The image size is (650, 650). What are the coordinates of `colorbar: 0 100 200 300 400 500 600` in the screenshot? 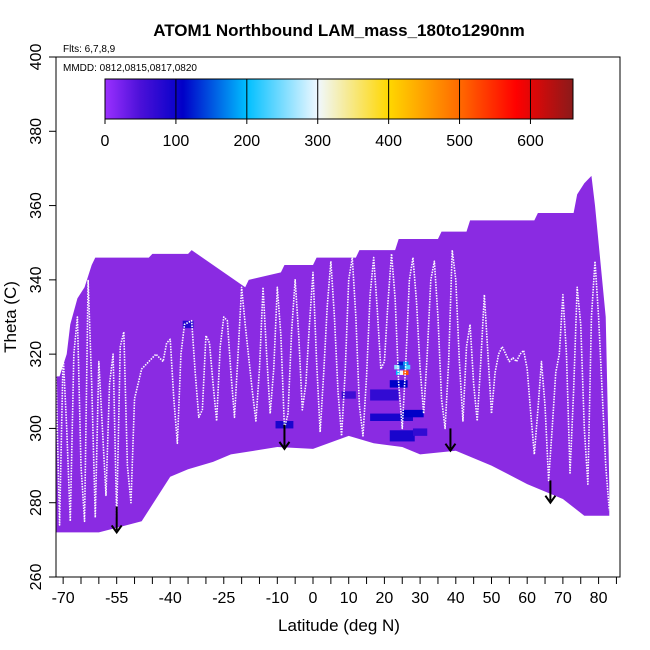 It's located at (337, 114).